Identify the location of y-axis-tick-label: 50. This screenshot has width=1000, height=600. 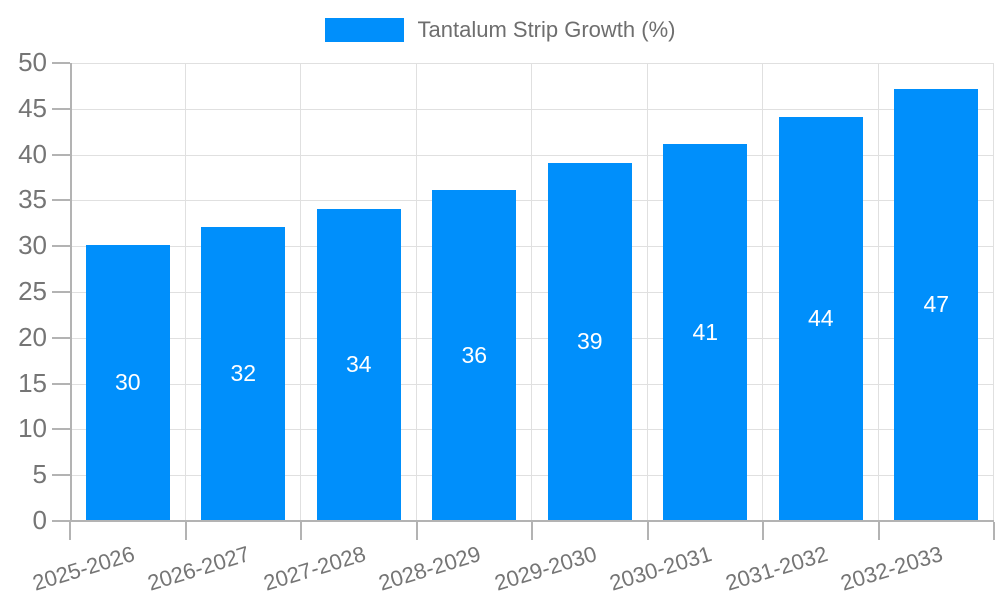
(32, 61).